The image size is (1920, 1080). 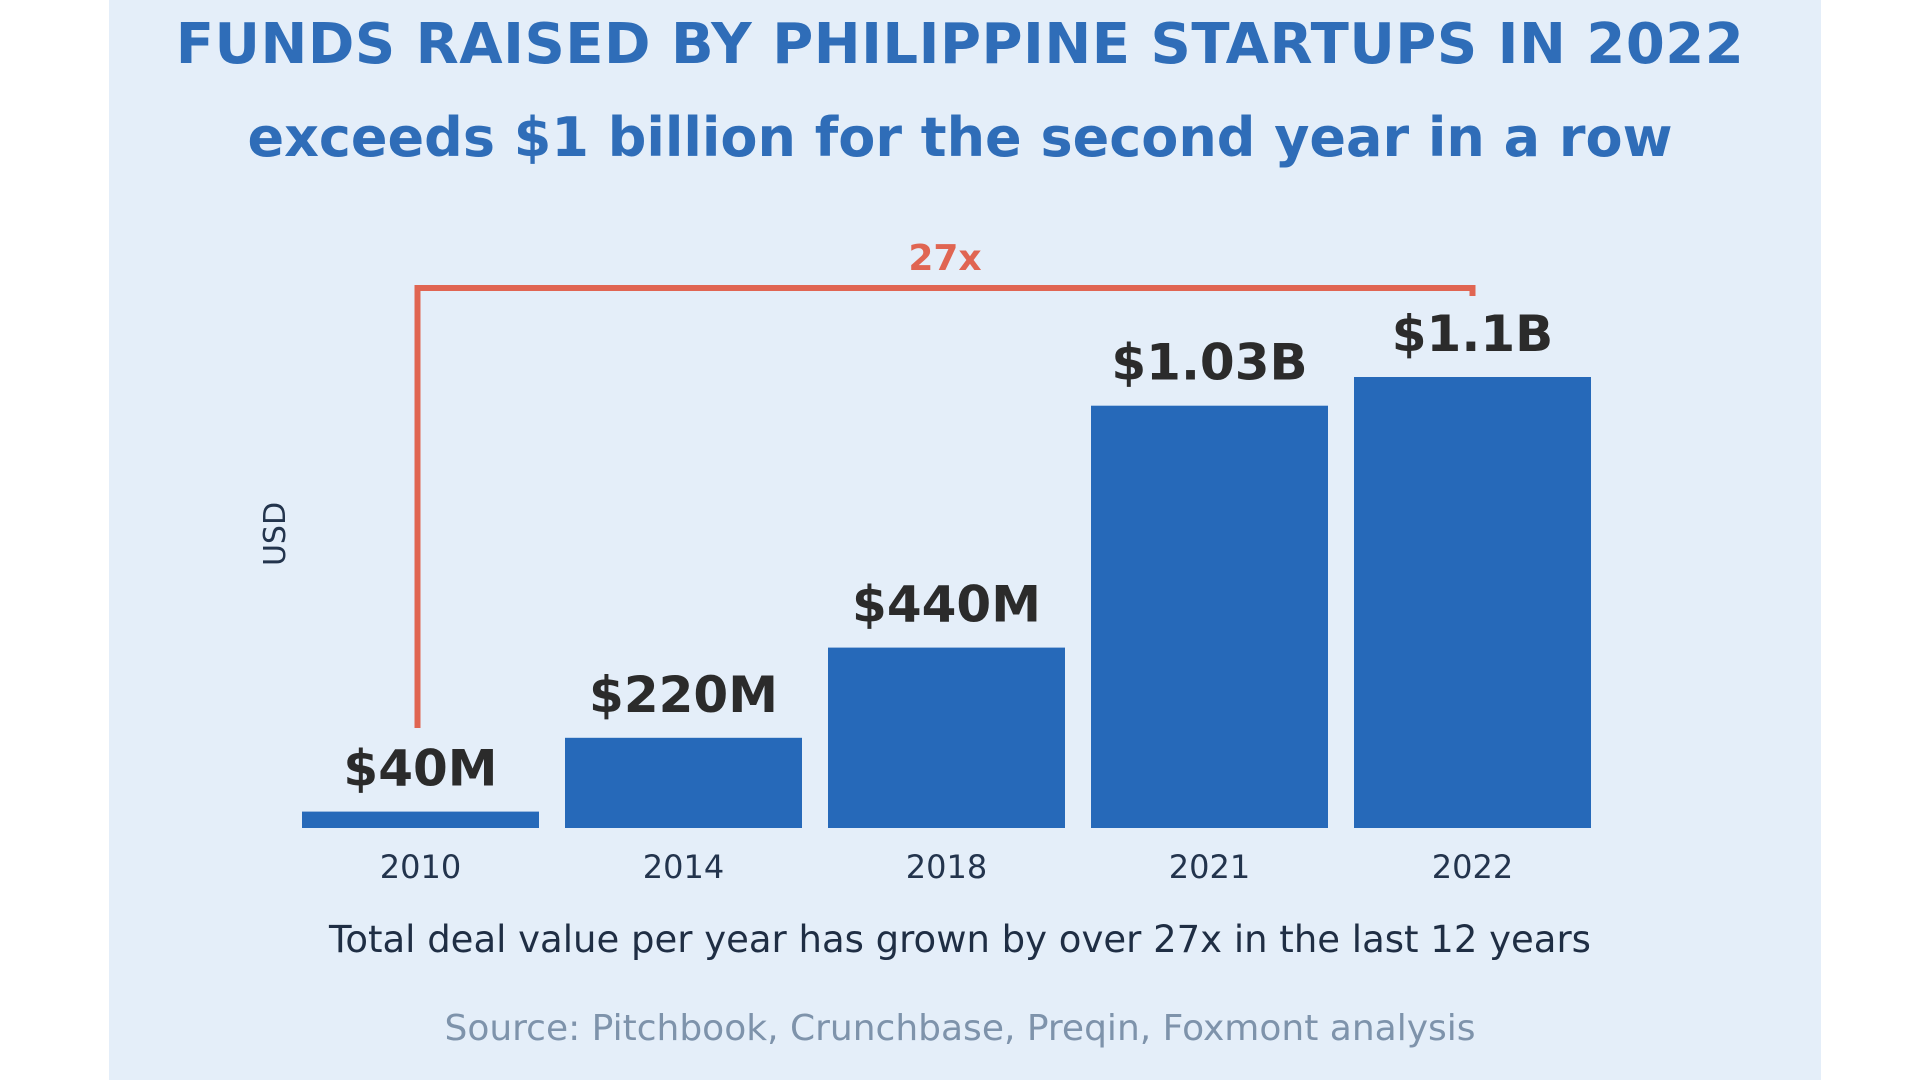 What do you see at coordinates (683, 782) in the screenshot?
I see `bar-2014` at bounding box center [683, 782].